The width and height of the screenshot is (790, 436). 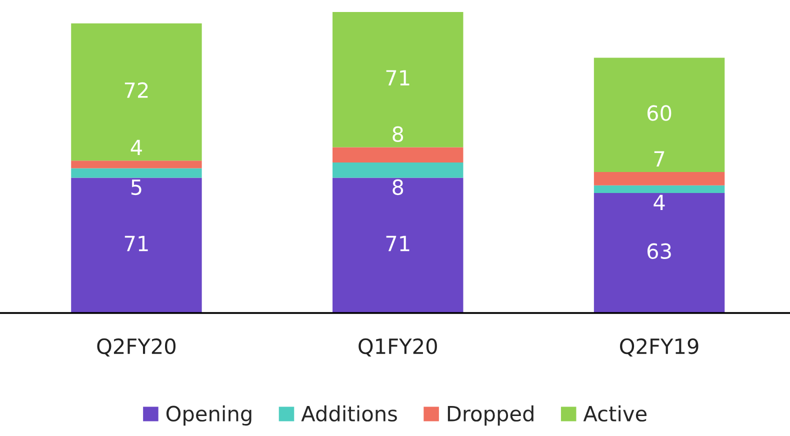 What do you see at coordinates (136, 188) in the screenshot?
I see `data-label: 5` at bounding box center [136, 188].